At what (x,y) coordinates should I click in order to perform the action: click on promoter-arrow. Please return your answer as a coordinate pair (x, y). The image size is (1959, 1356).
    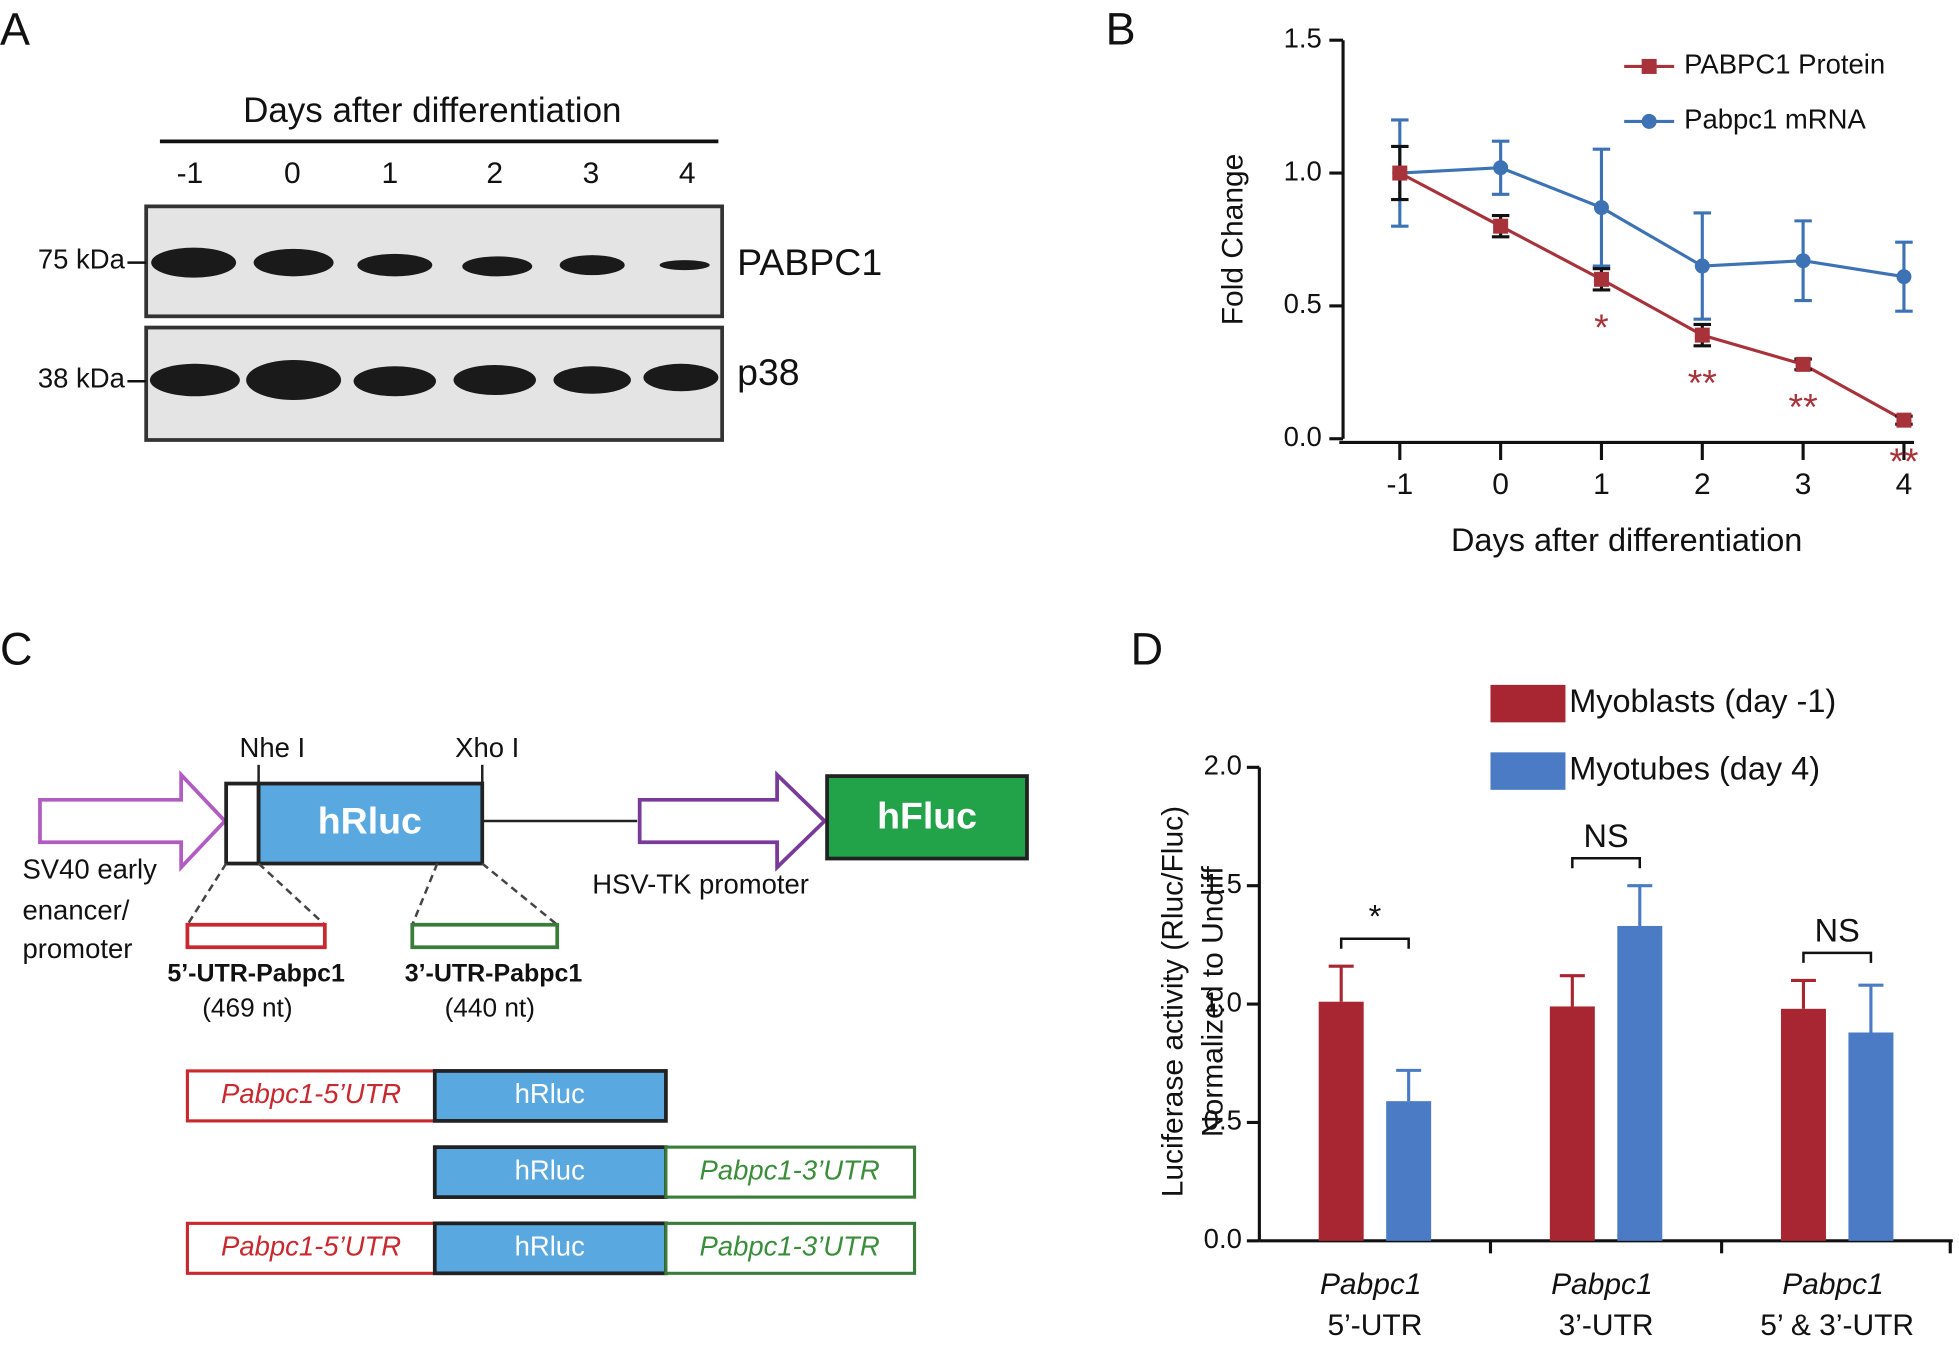
    Looking at the image, I should click on (133, 821).